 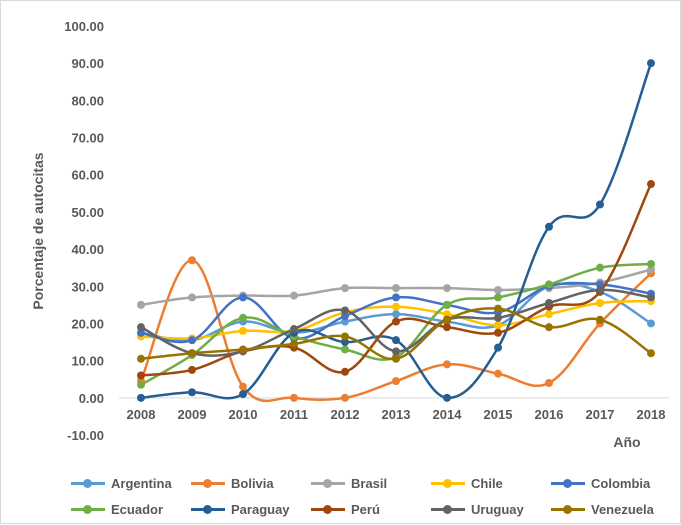 I want to click on legend-label: Chile, so click(x=487, y=483).